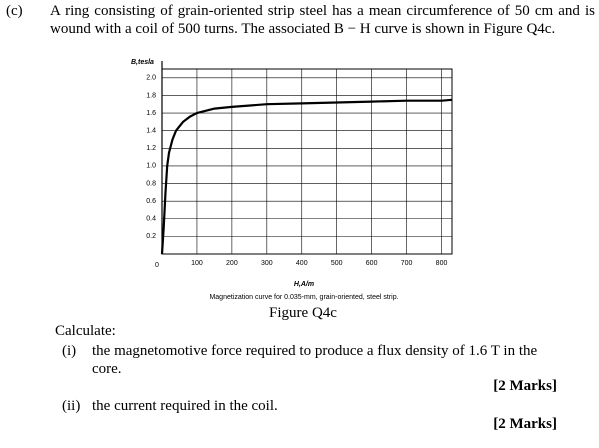 This screenshot has width=599, height=448. Describe the element at coordinates (151, 219) in the screenshot. I see `y-tick-label: 0.4` at that location.